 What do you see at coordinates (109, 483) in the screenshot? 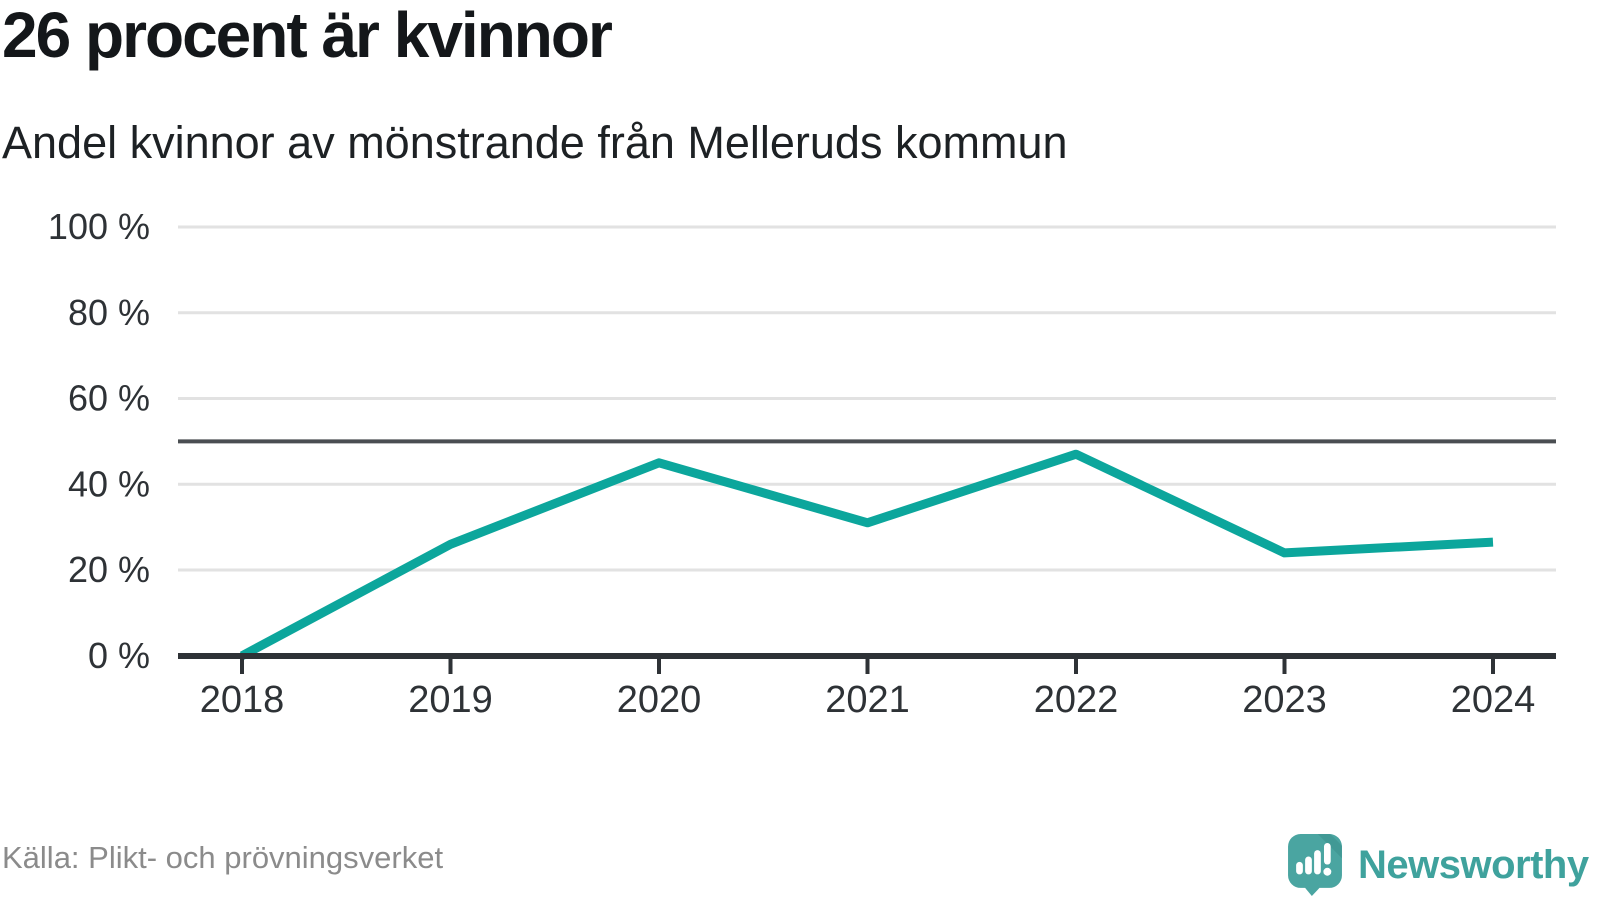
I see `y-axis-label-40: 40 %` at bounding box center [109, 483].